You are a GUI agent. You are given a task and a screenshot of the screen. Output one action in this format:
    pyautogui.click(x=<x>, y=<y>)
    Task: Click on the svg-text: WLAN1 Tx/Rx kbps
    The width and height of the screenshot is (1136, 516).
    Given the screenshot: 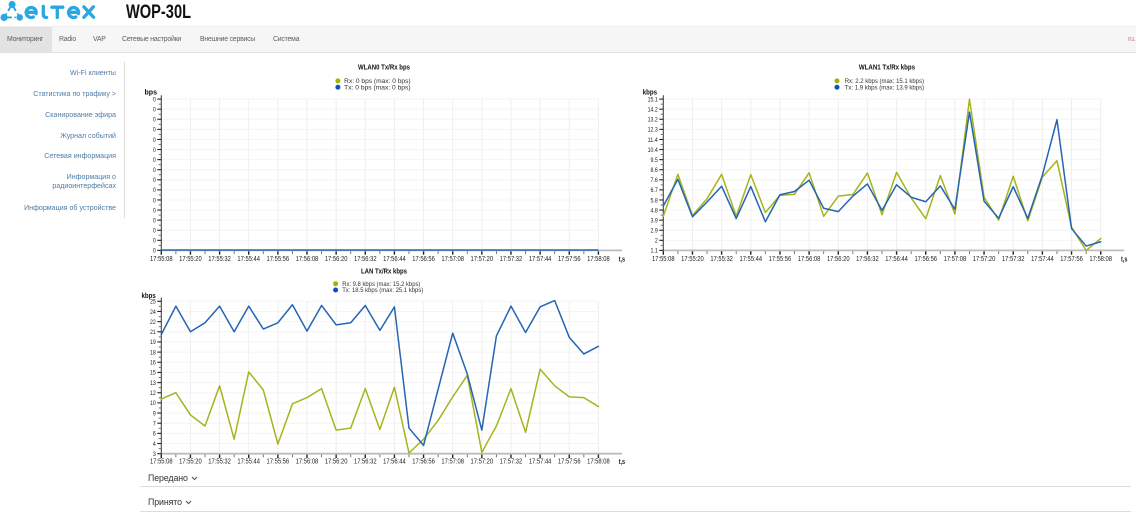 What is the action you would take?
    pyautogui.click(x=887, y=67)
    